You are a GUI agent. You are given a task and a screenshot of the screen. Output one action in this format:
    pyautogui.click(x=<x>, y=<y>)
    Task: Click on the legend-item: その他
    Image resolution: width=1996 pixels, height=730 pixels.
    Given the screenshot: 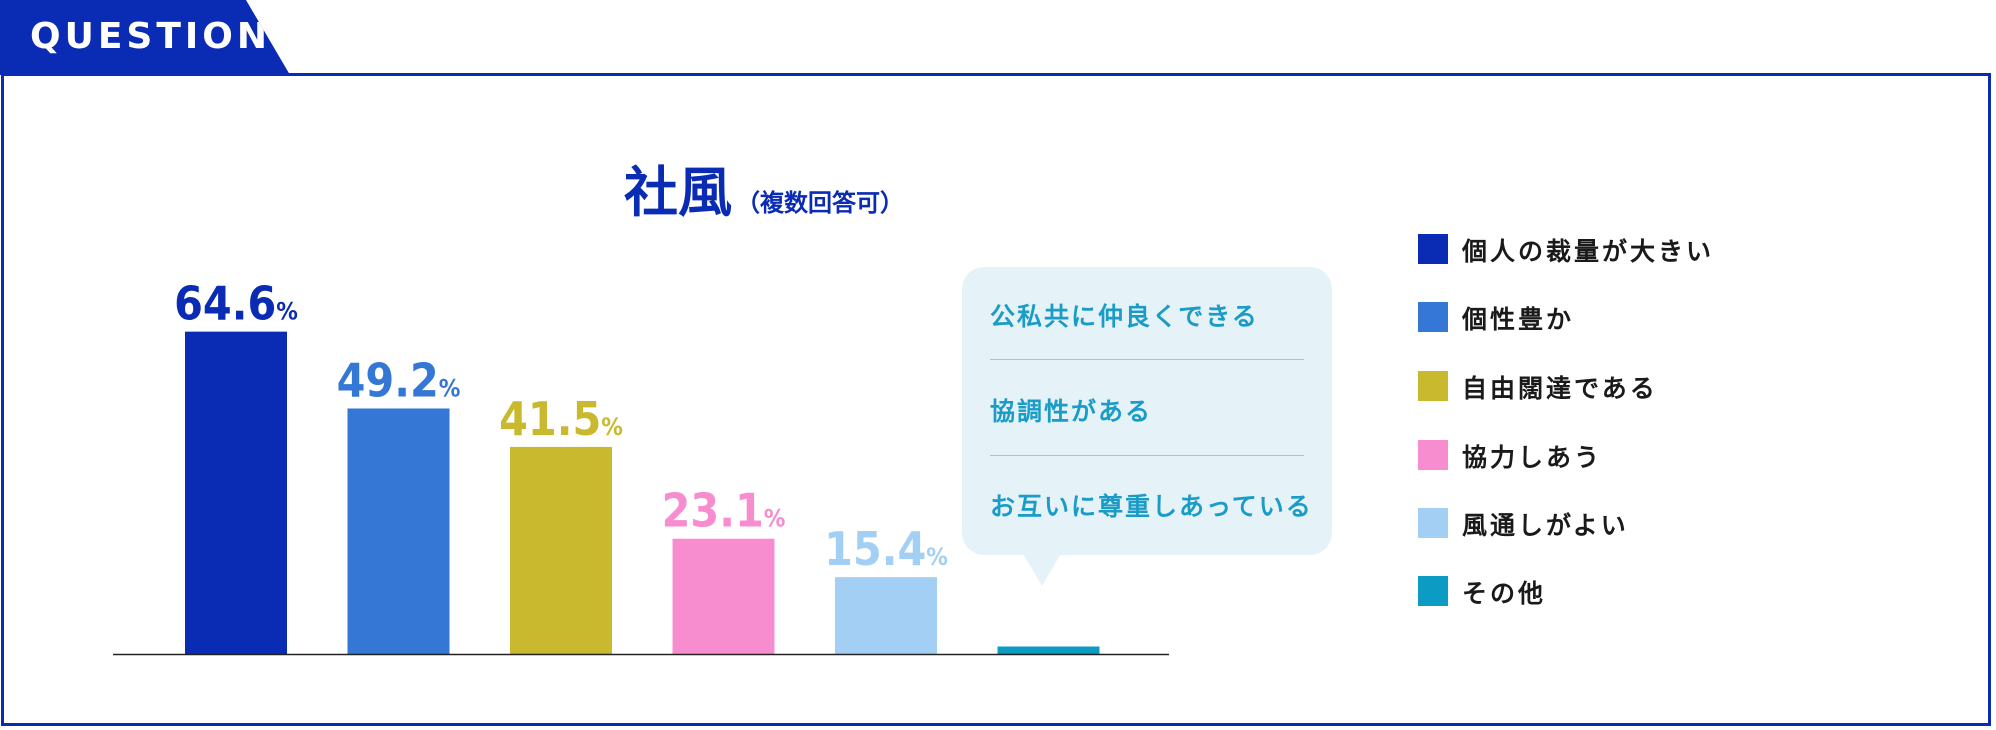 What is the action you would take?
    pyautogui.click(x=1618, y=590)
    